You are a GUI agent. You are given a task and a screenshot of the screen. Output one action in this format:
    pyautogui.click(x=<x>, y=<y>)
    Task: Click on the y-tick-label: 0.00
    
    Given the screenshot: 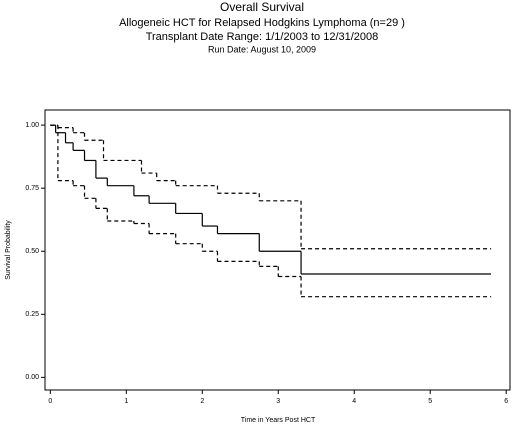 What is the action you would take?
    pyautogui.click(x=32, y=377)
    